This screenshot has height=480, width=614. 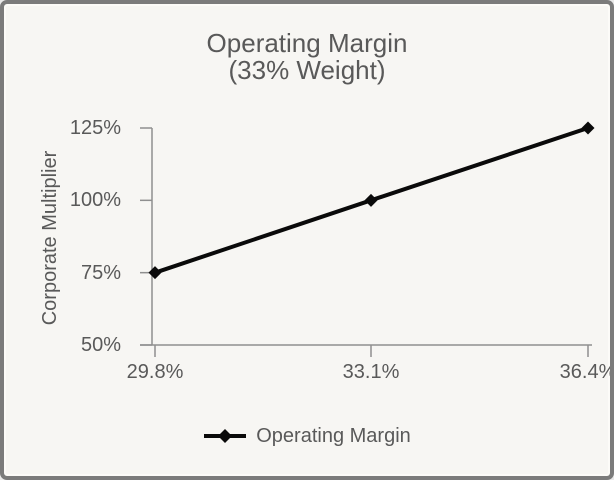 I want to click on legend: Operating Margin, so click(x=307, y=436).